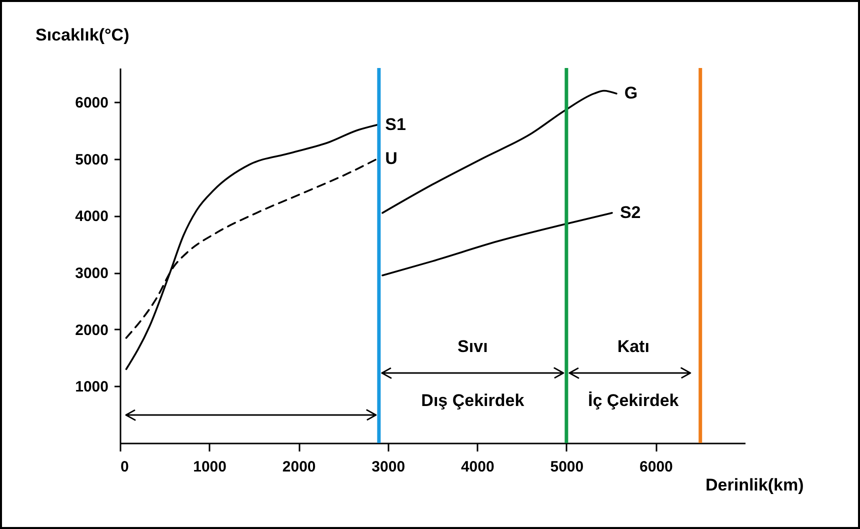  I want to click on x-tick-label: 1000, so click(209, 467).